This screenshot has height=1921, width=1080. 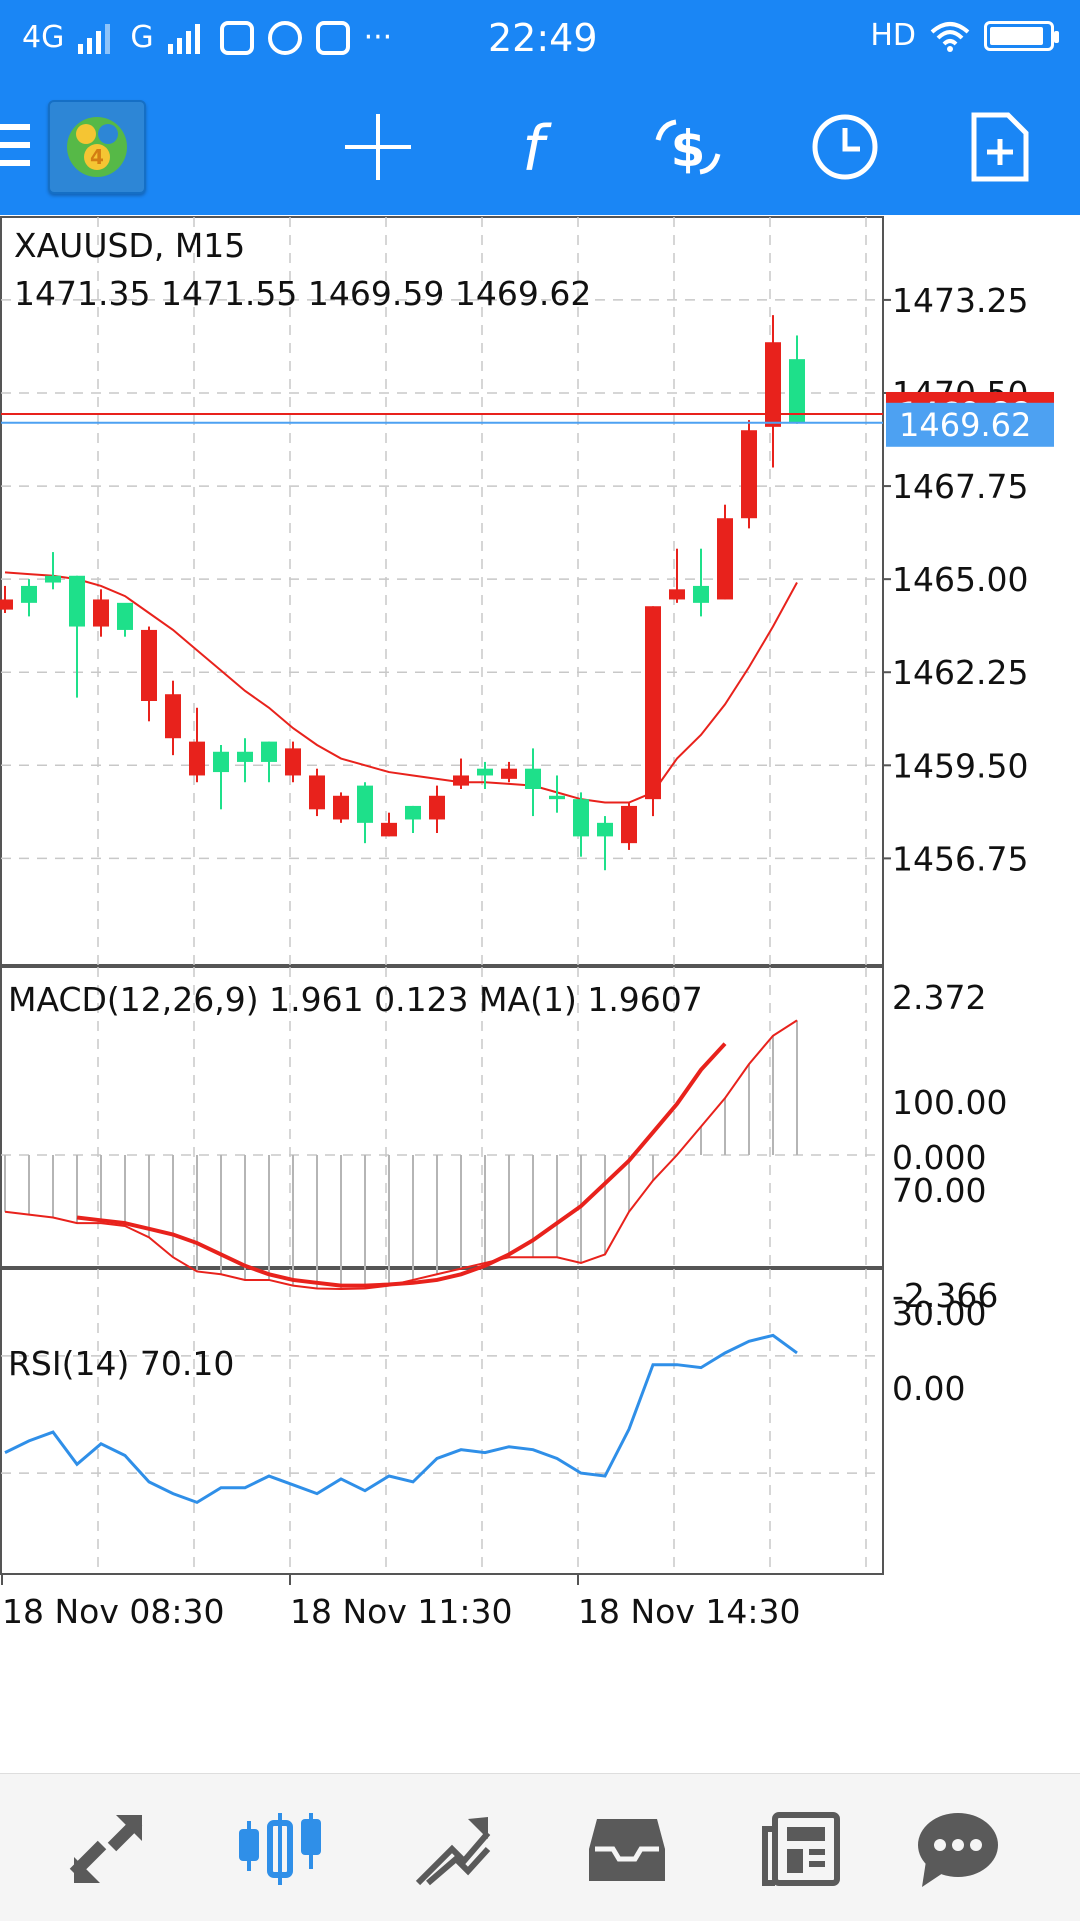 What do you see at coordinates (453, 1851) in the screenshot?
I see `trade-icon` at bounding box center [453, 1851].